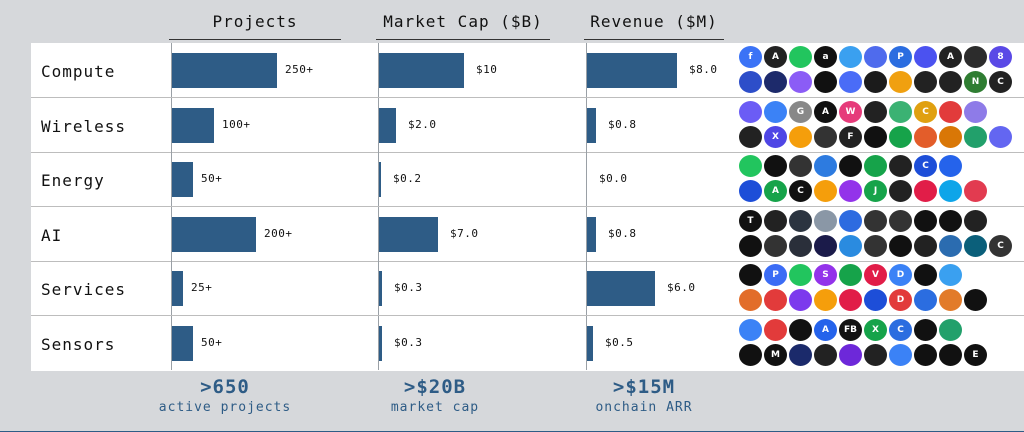 The height and width of the screenshot is (432, 1024). I want to click on header-market-cap-label: Market Cap ($B), so click(463, 21).